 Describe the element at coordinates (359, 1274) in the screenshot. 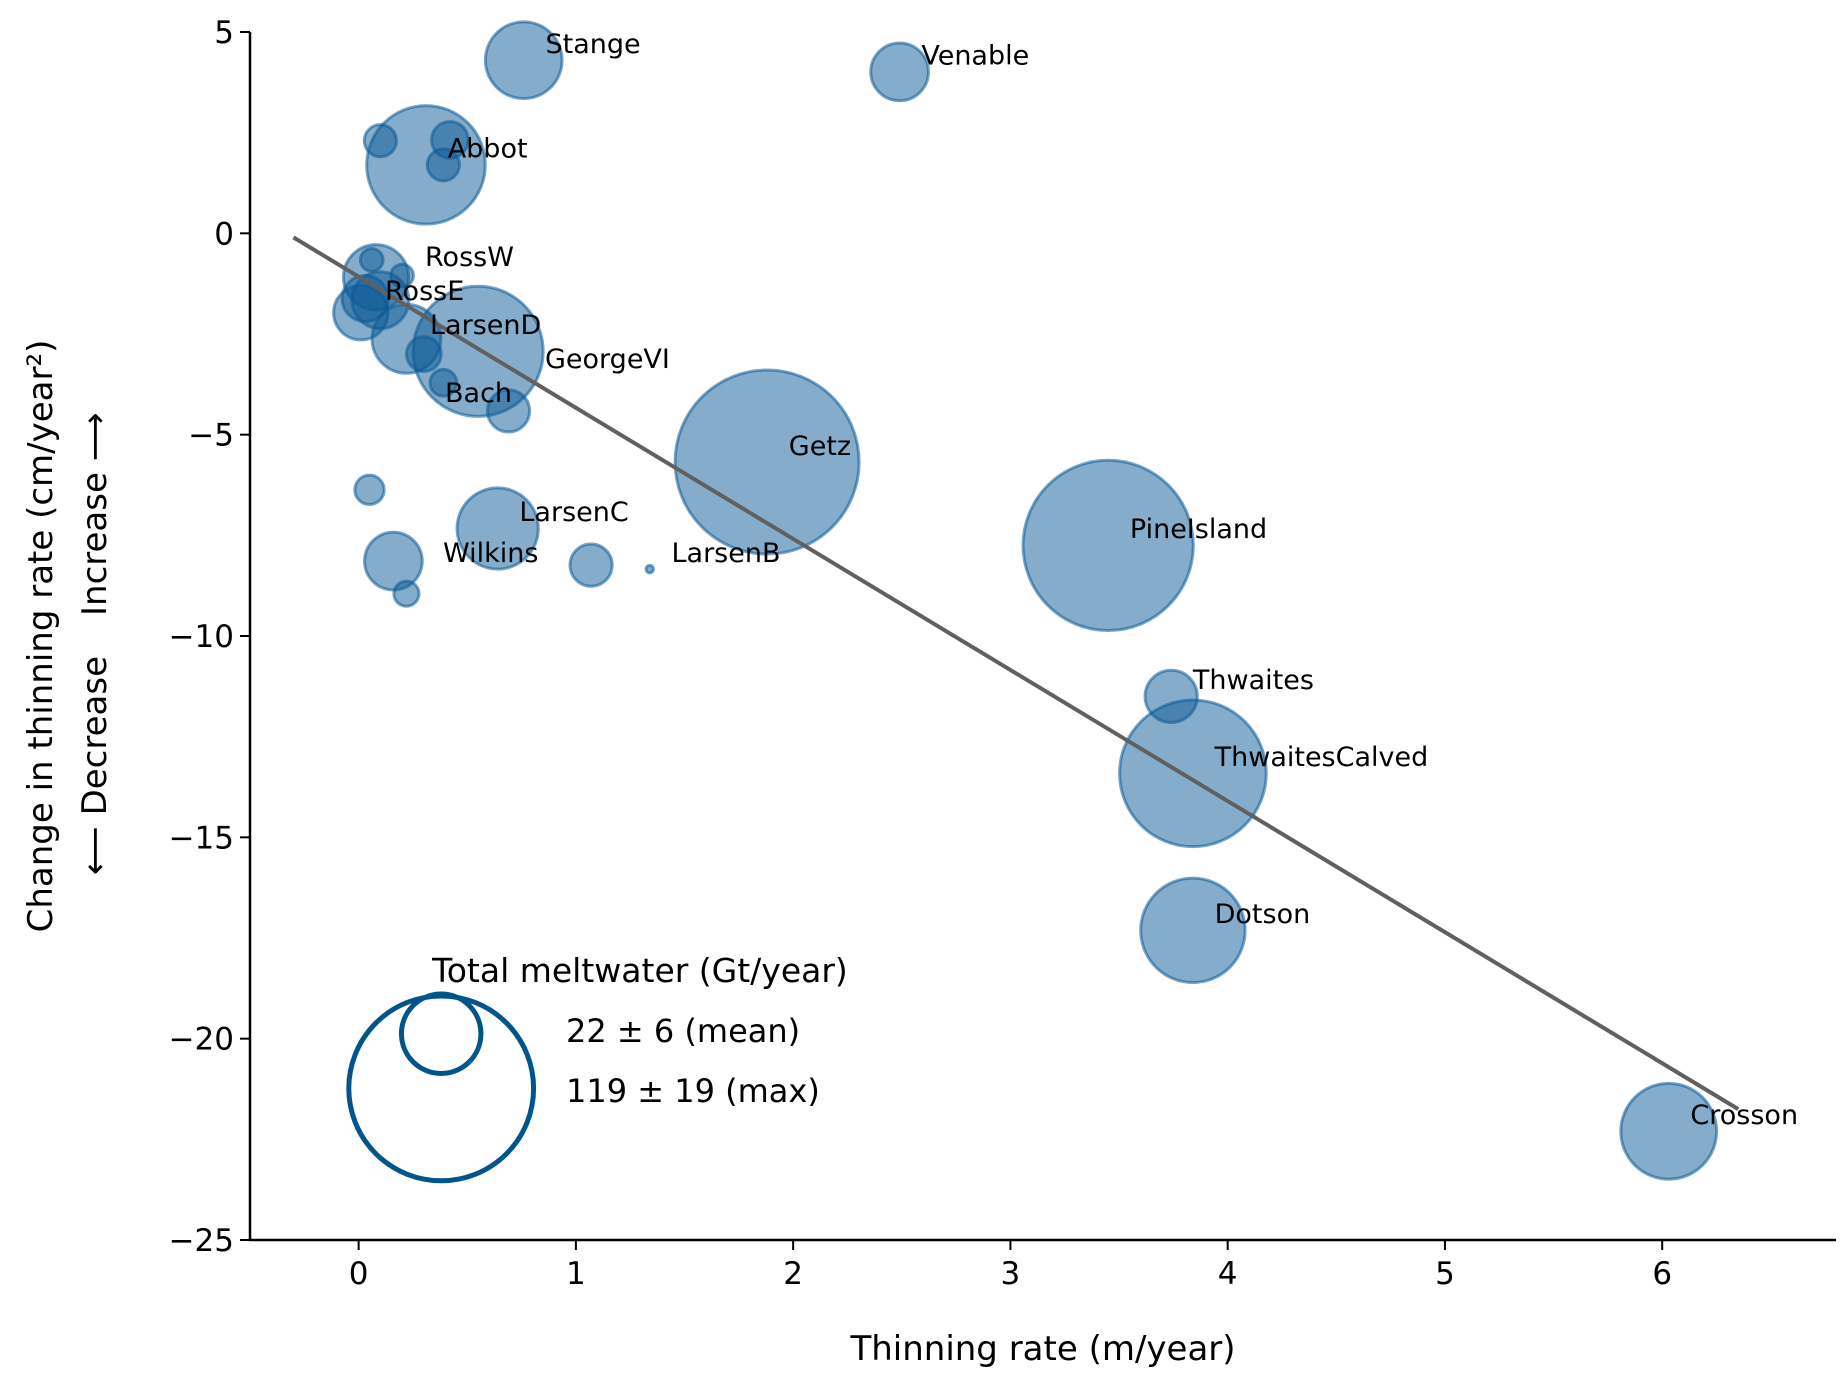

I see `x-tick-label: 0` at that location.